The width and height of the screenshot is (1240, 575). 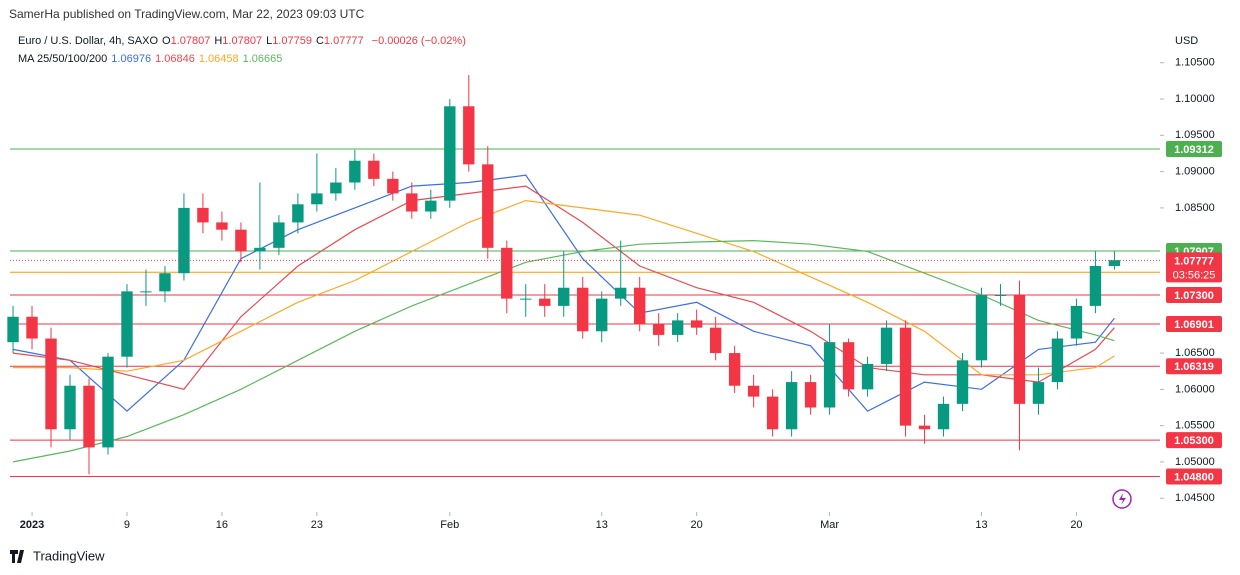 What do you see at coordinates (218, 59) in the screenshot?
I see `ma-value: 1.06458` at bounding box center [218, 59].